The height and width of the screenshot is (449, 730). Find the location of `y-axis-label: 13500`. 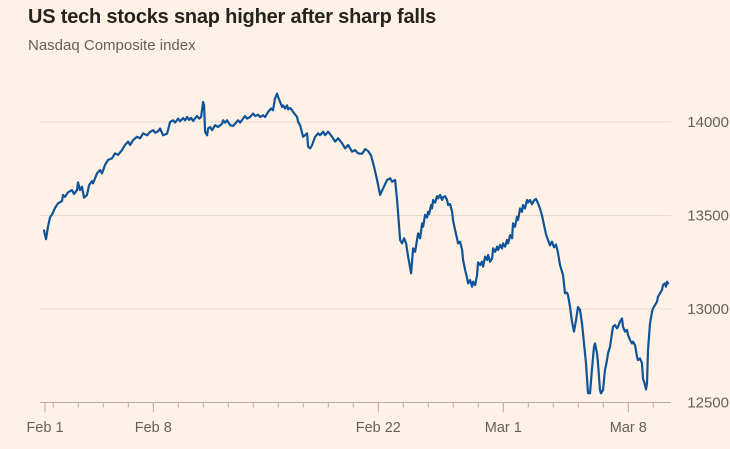

y-axis-label: 13500 is located at coordinates (708, 216).